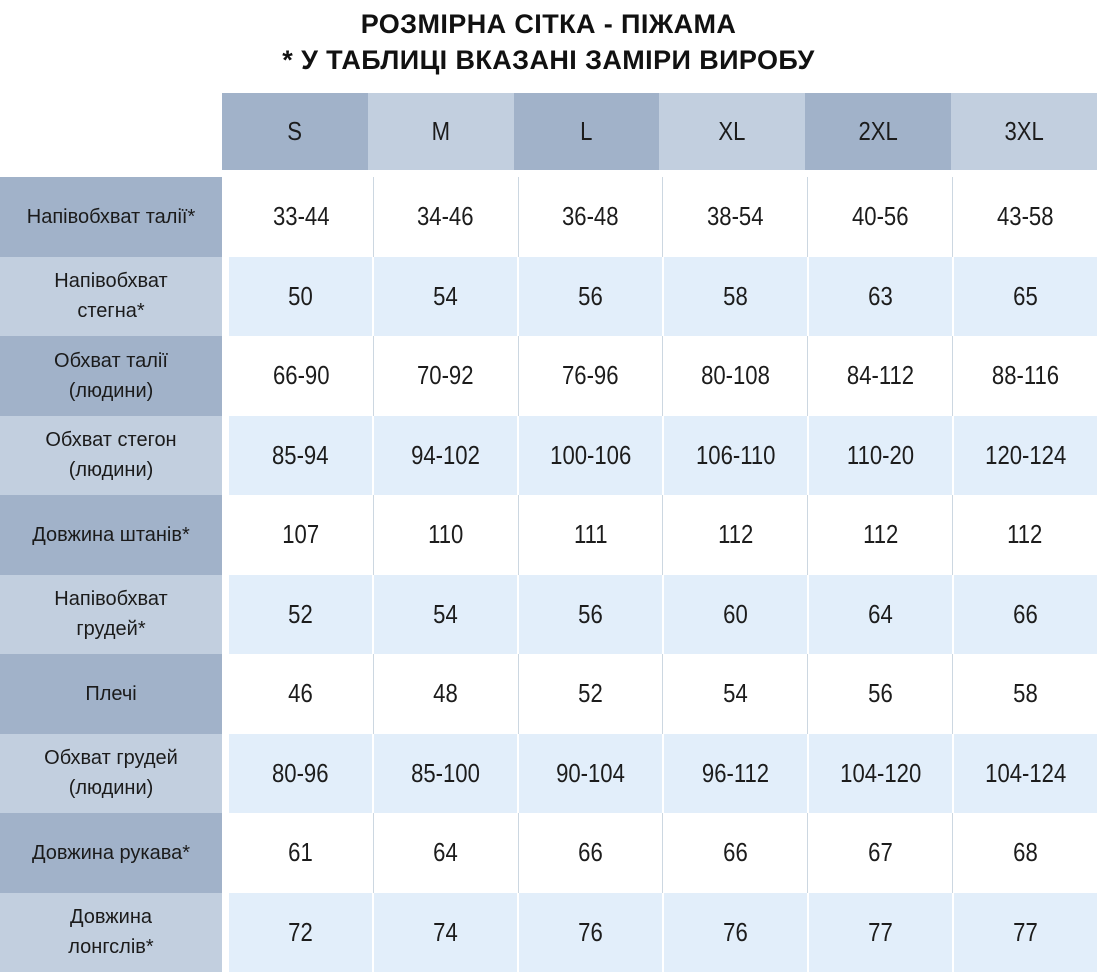  I want to click on value-cell: 34-46, so click(445, 217).